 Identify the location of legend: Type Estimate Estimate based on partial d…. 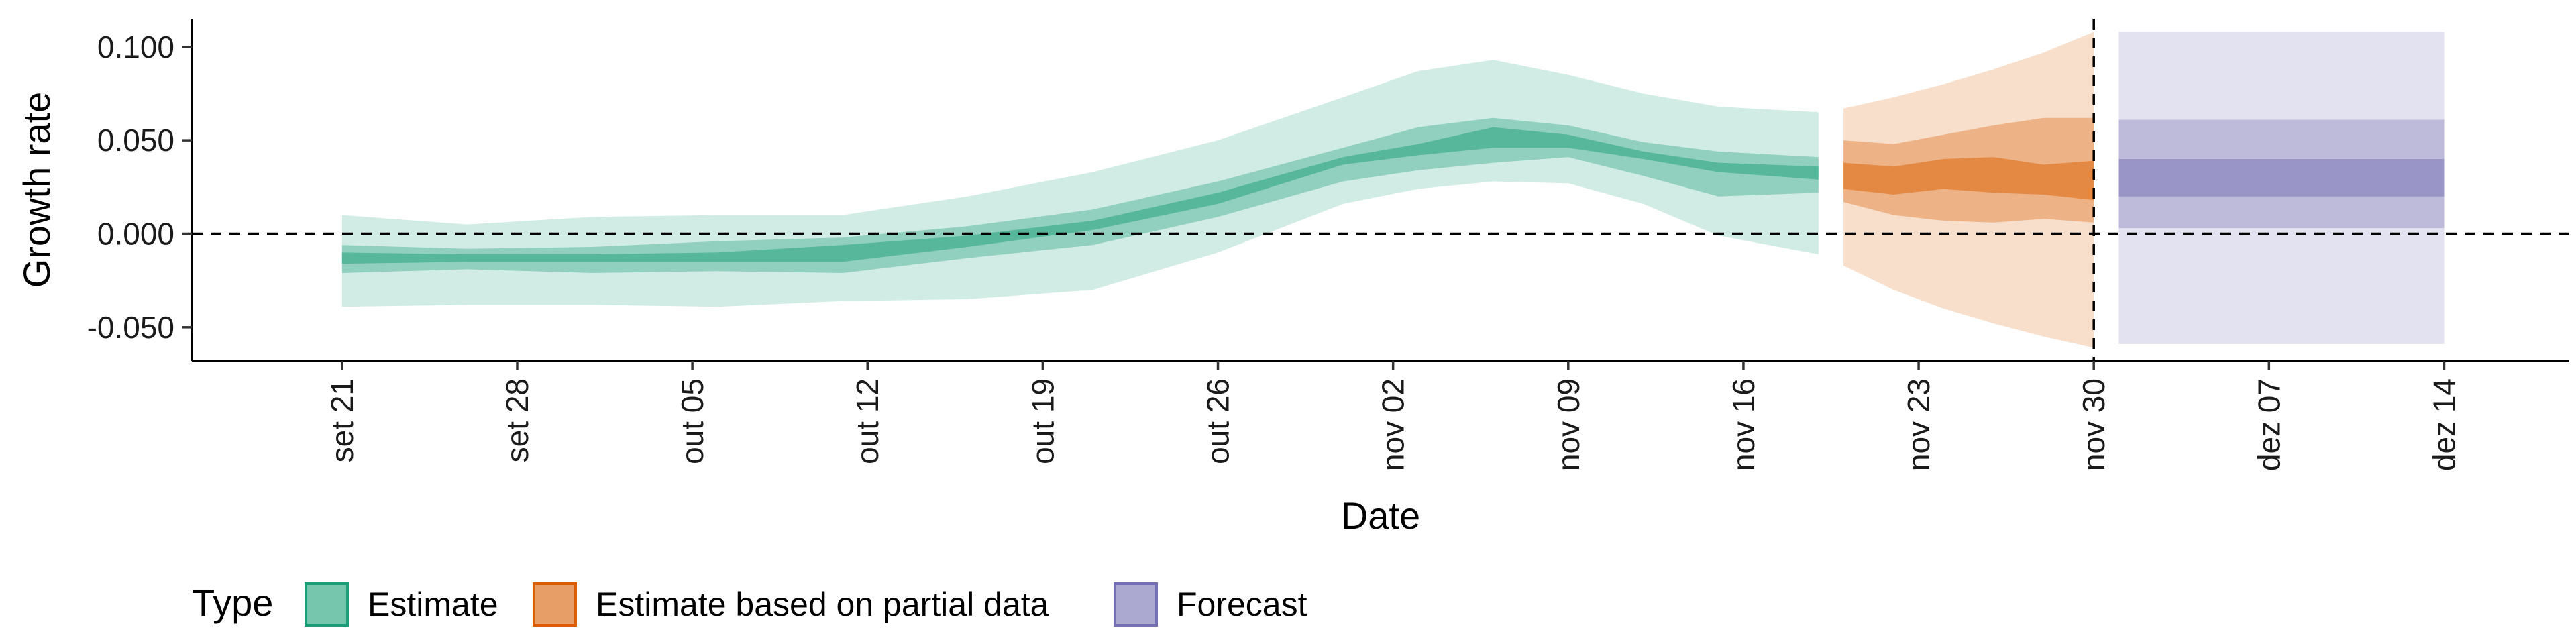
(749, 604).